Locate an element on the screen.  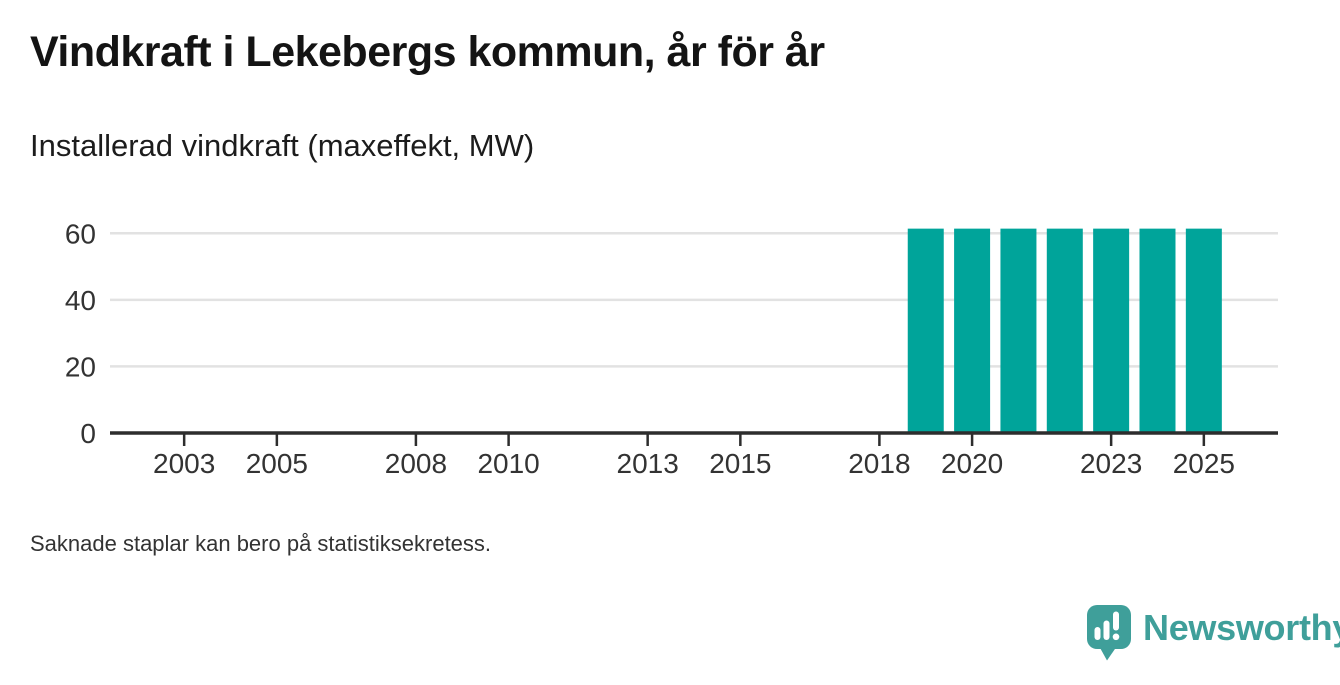
y-tick-label-40: 40 is located at coordinates (80, 300).